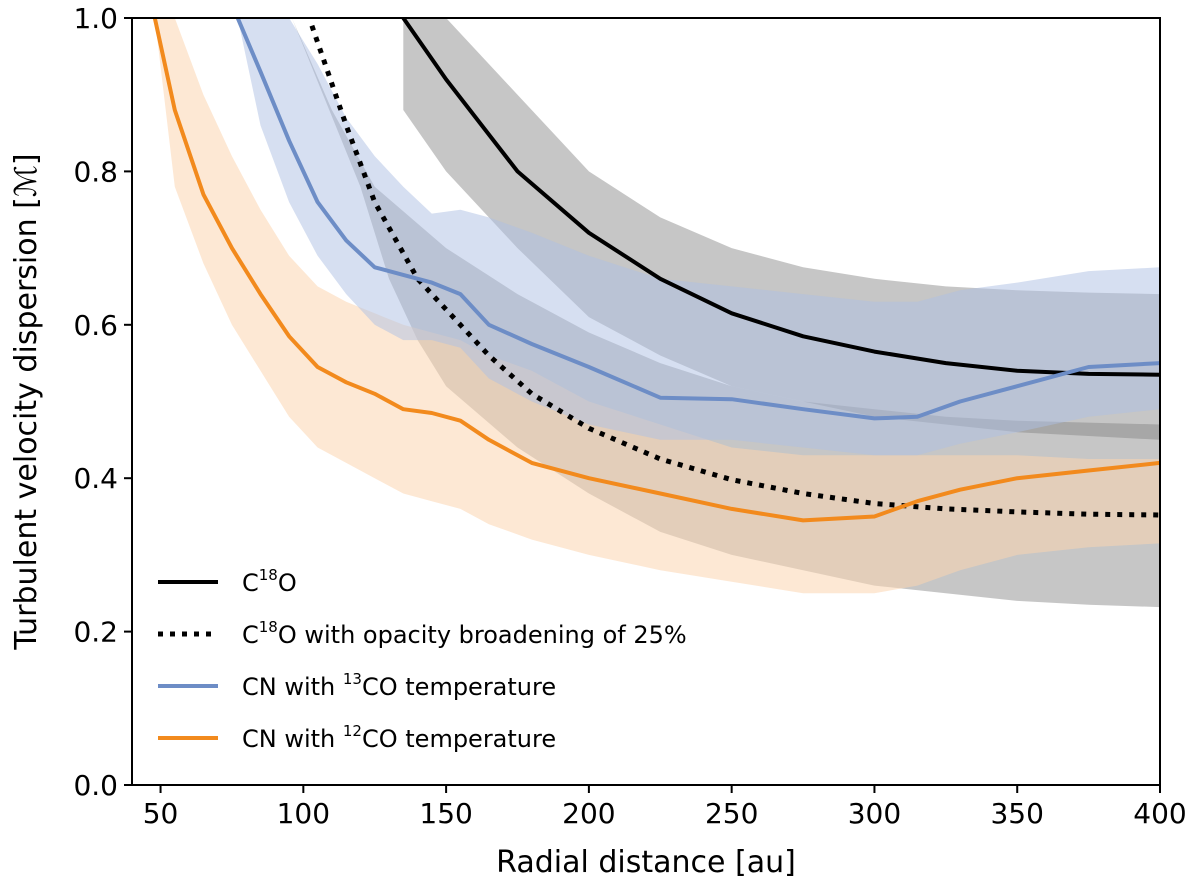  I want to click on y-tick-label: 0.8, so click(95, 171).